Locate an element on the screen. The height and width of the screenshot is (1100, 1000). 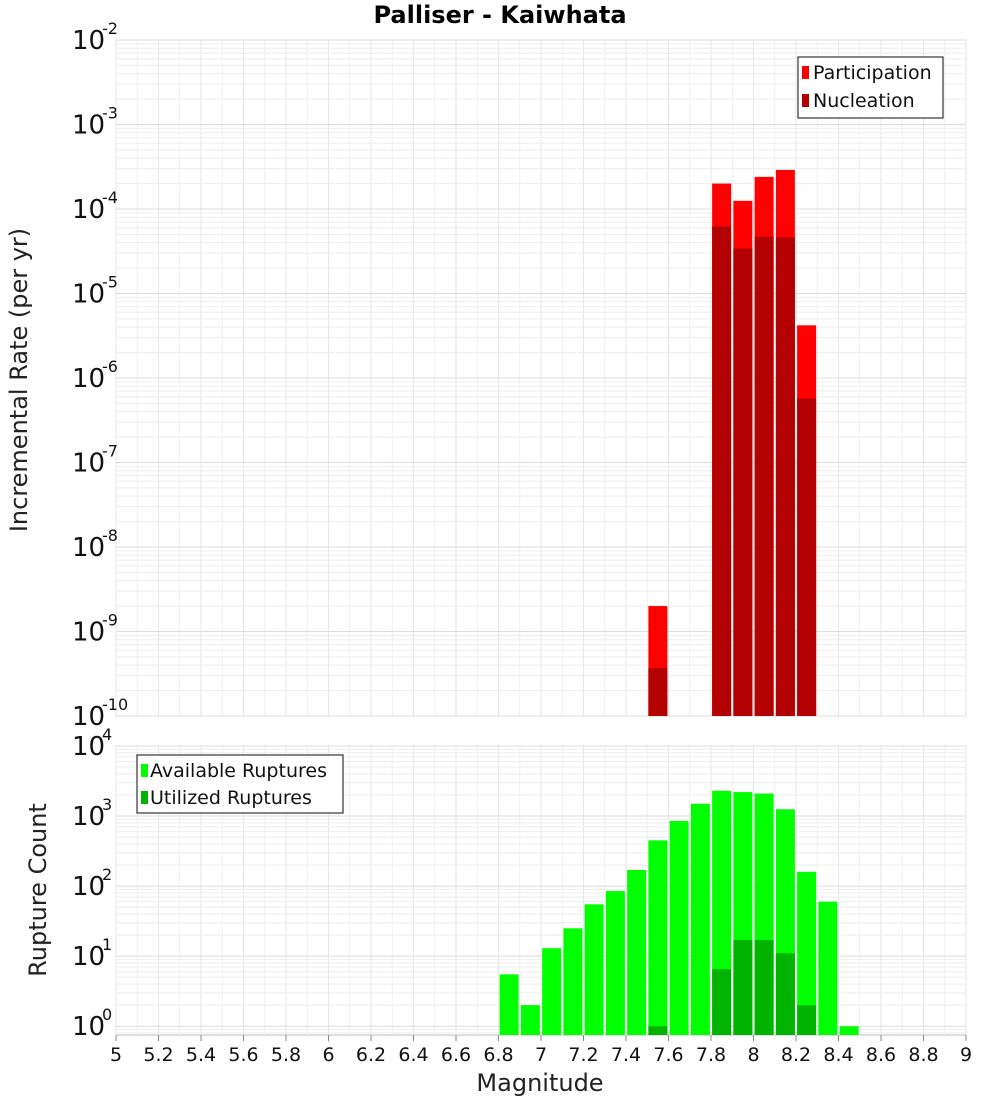
x-tick-label: 5.2 is located at coordinates (158, 1055).